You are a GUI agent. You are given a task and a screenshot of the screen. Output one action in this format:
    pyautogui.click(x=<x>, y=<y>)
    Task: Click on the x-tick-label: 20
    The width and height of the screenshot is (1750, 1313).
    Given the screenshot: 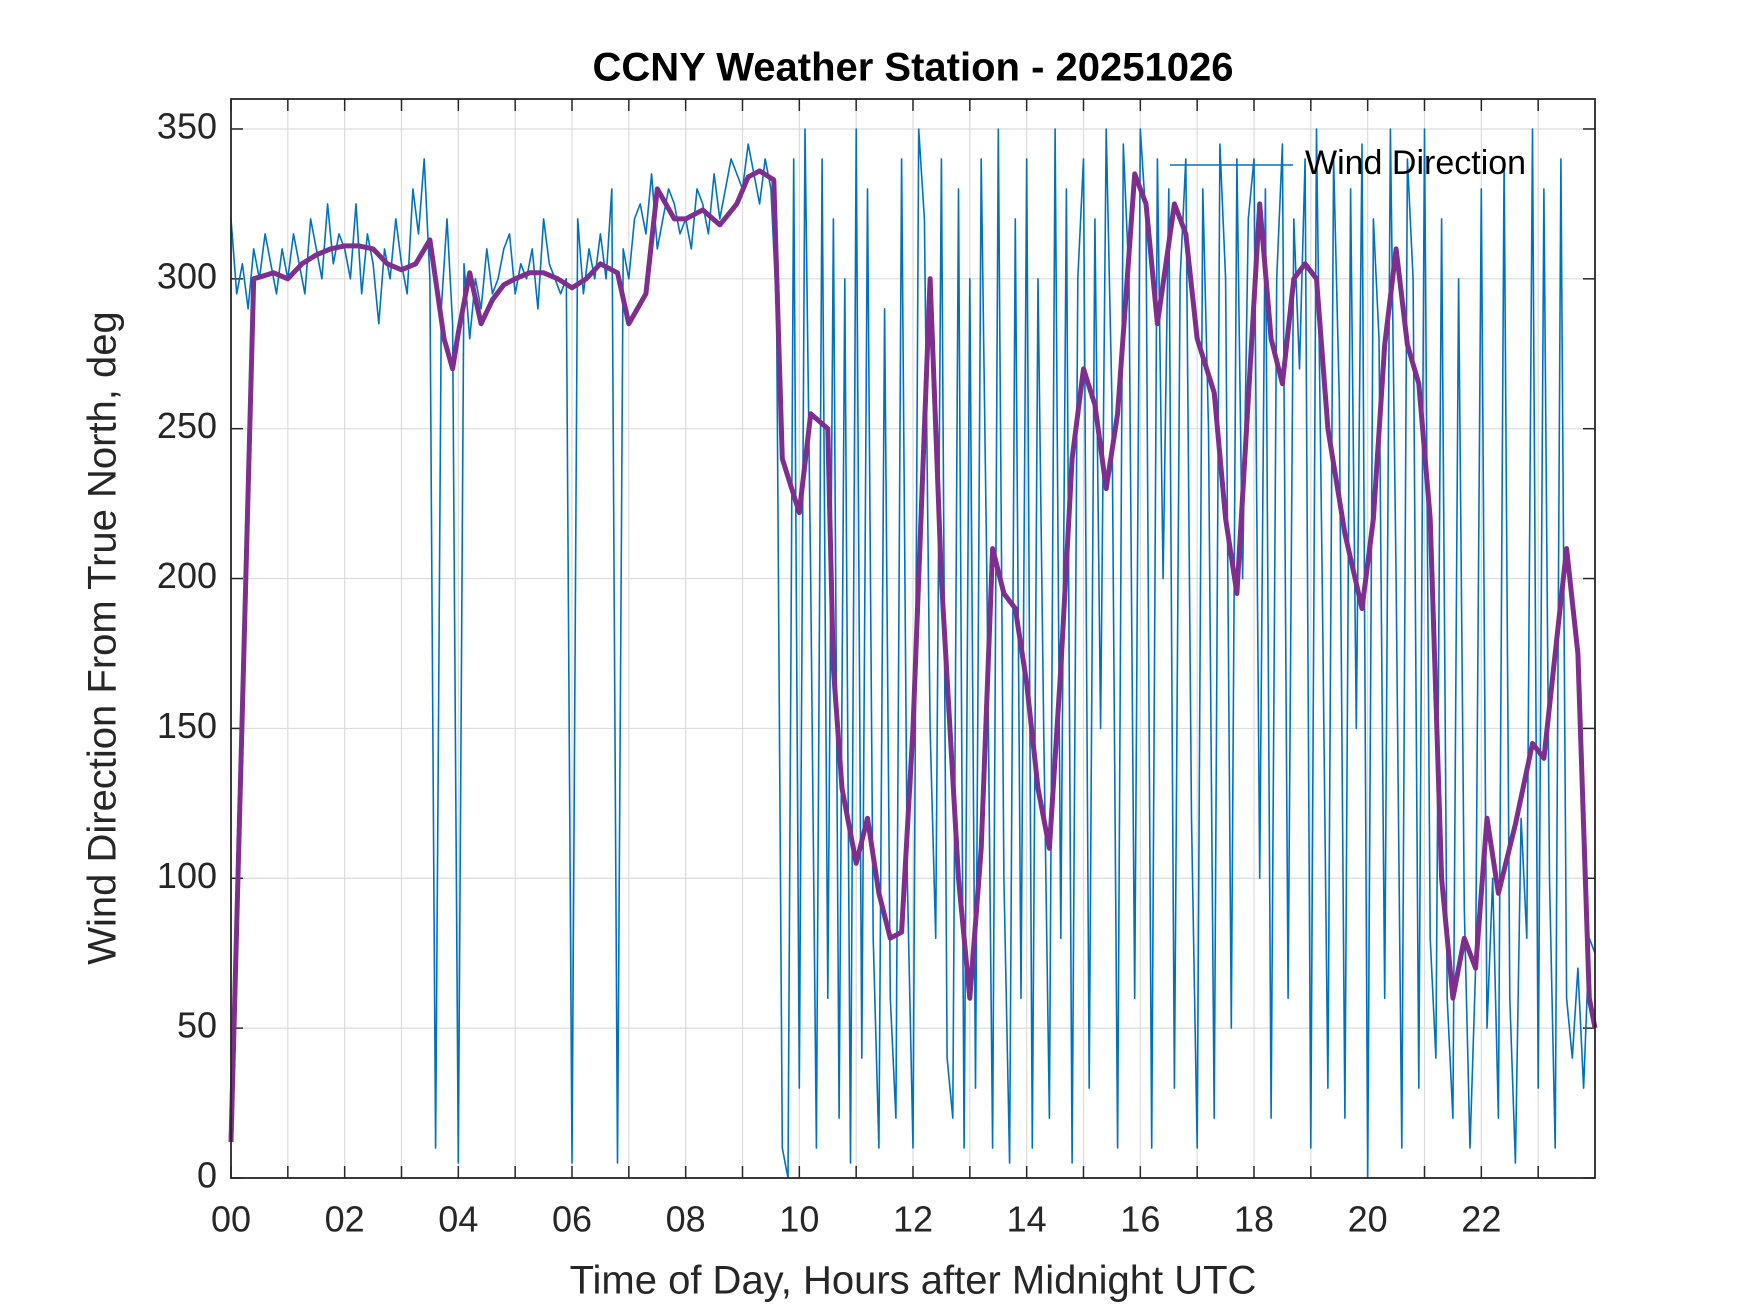 What is the action you would take?
    pyautogui.click(x=1368, y=1219)
    